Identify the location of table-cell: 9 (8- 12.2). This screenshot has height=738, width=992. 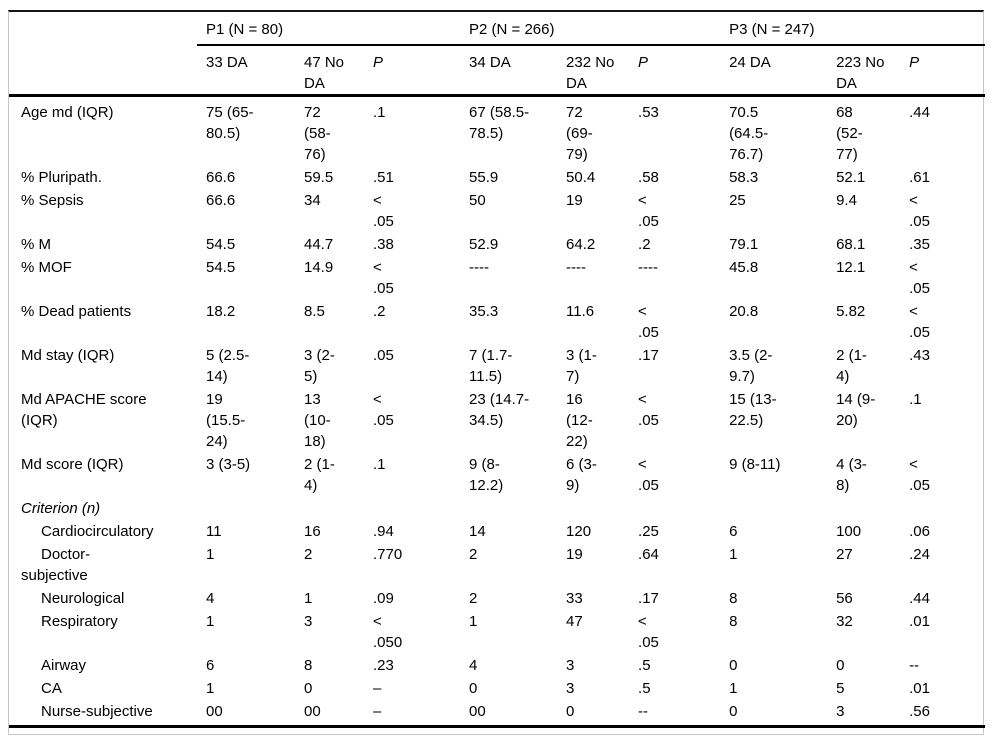
(486, 475).